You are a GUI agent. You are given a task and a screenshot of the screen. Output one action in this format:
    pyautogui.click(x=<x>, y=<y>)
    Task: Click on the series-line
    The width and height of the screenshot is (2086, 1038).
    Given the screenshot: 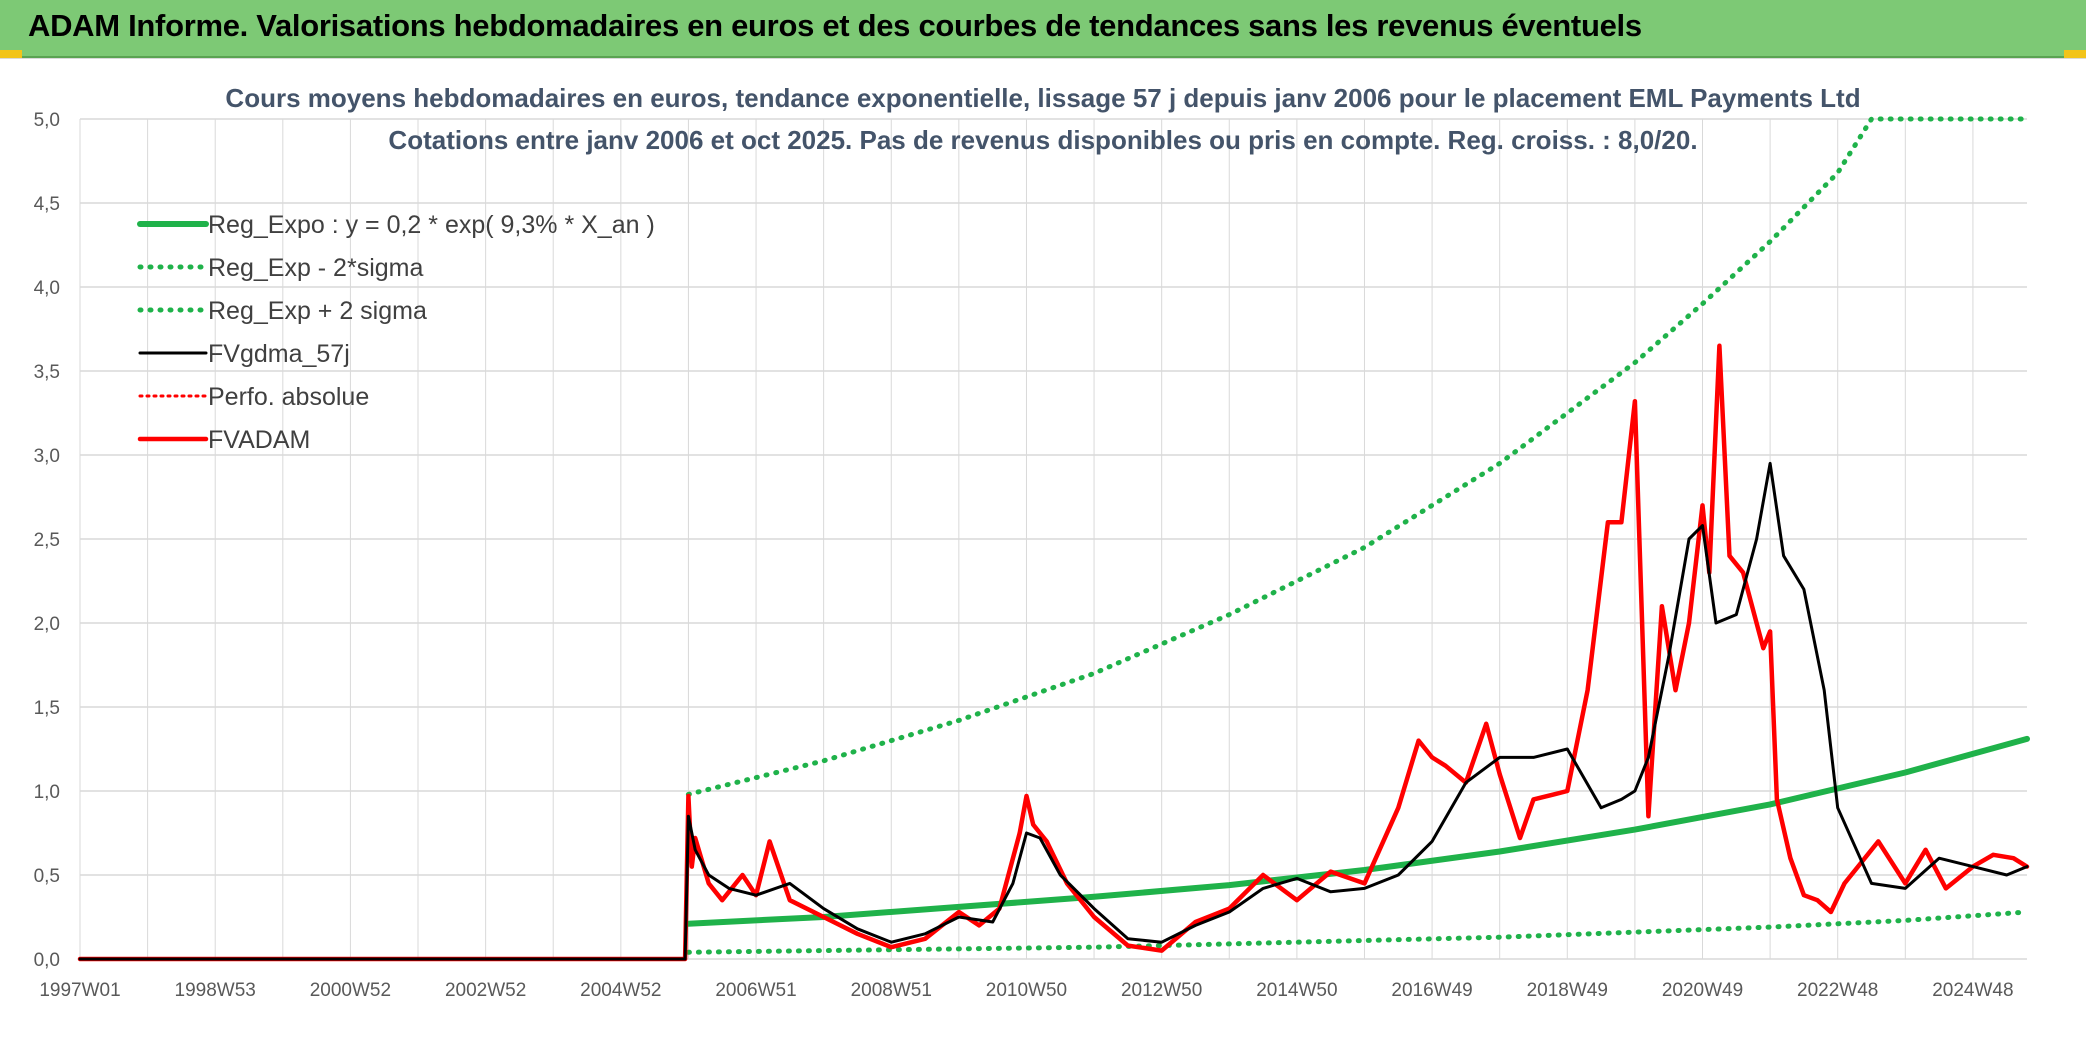 What is the action you would take?
    pyautogui.click(x=1357, y=831)
    